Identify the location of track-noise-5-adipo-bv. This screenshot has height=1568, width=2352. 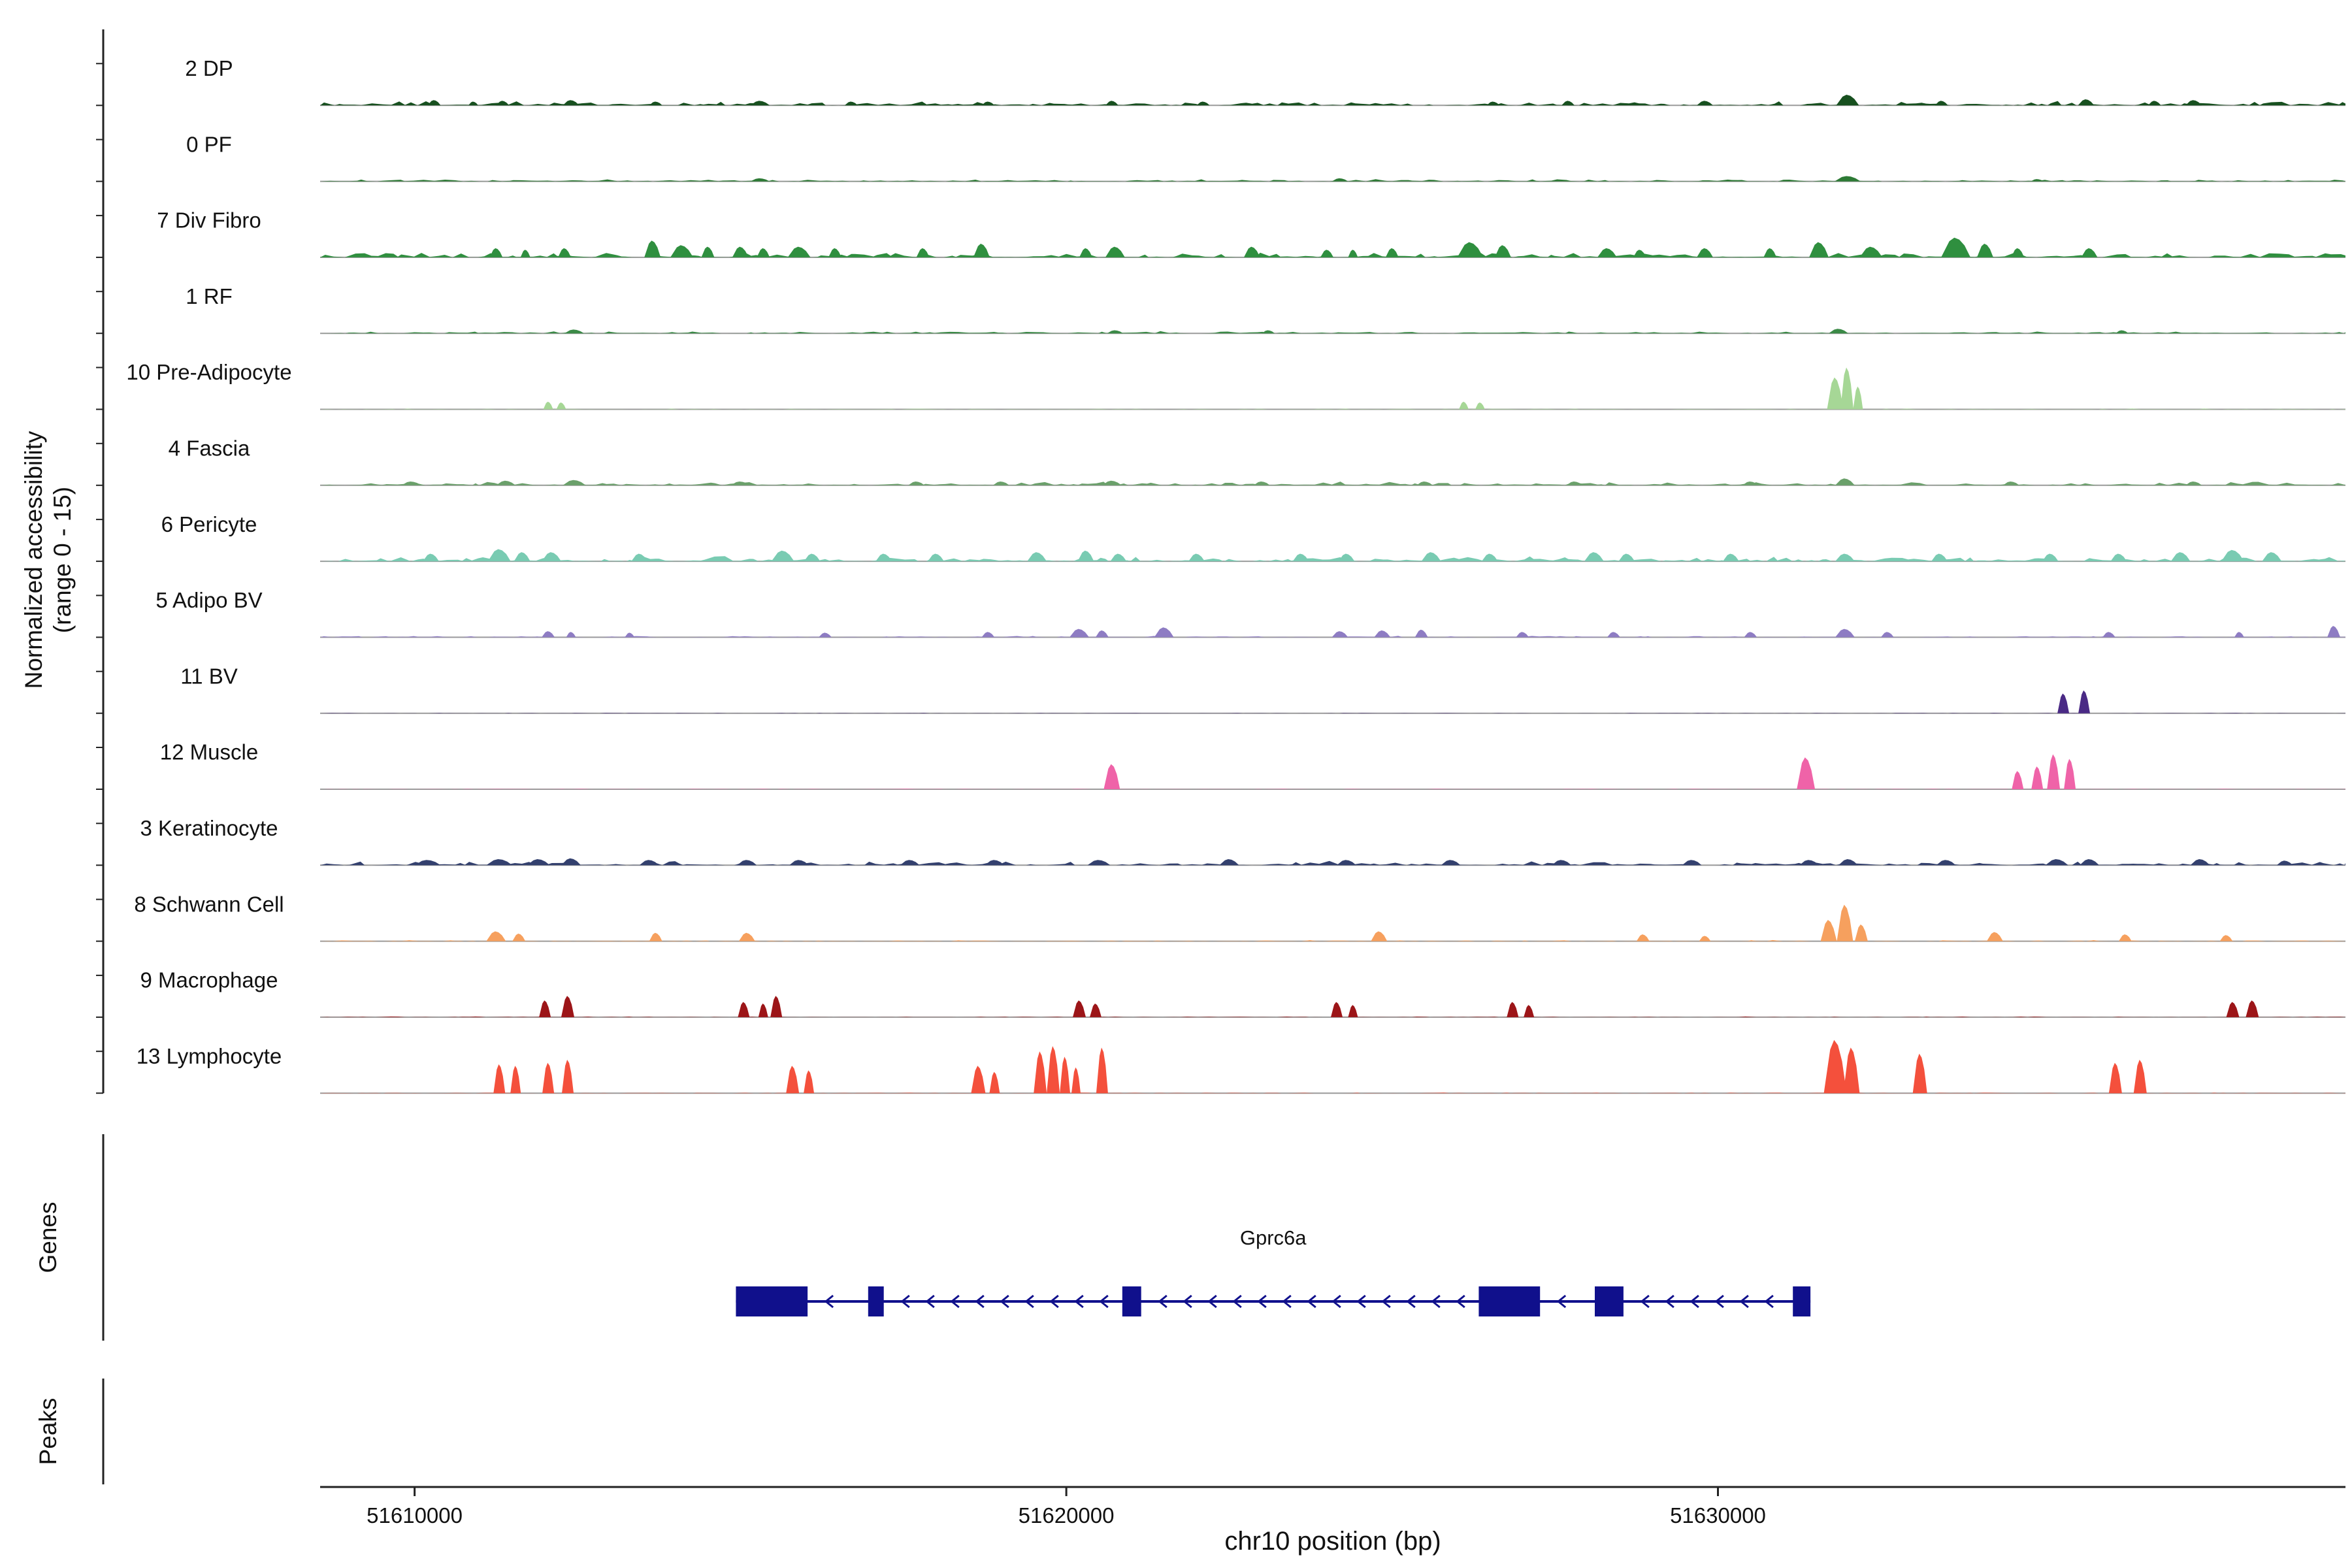
(1332, 637).